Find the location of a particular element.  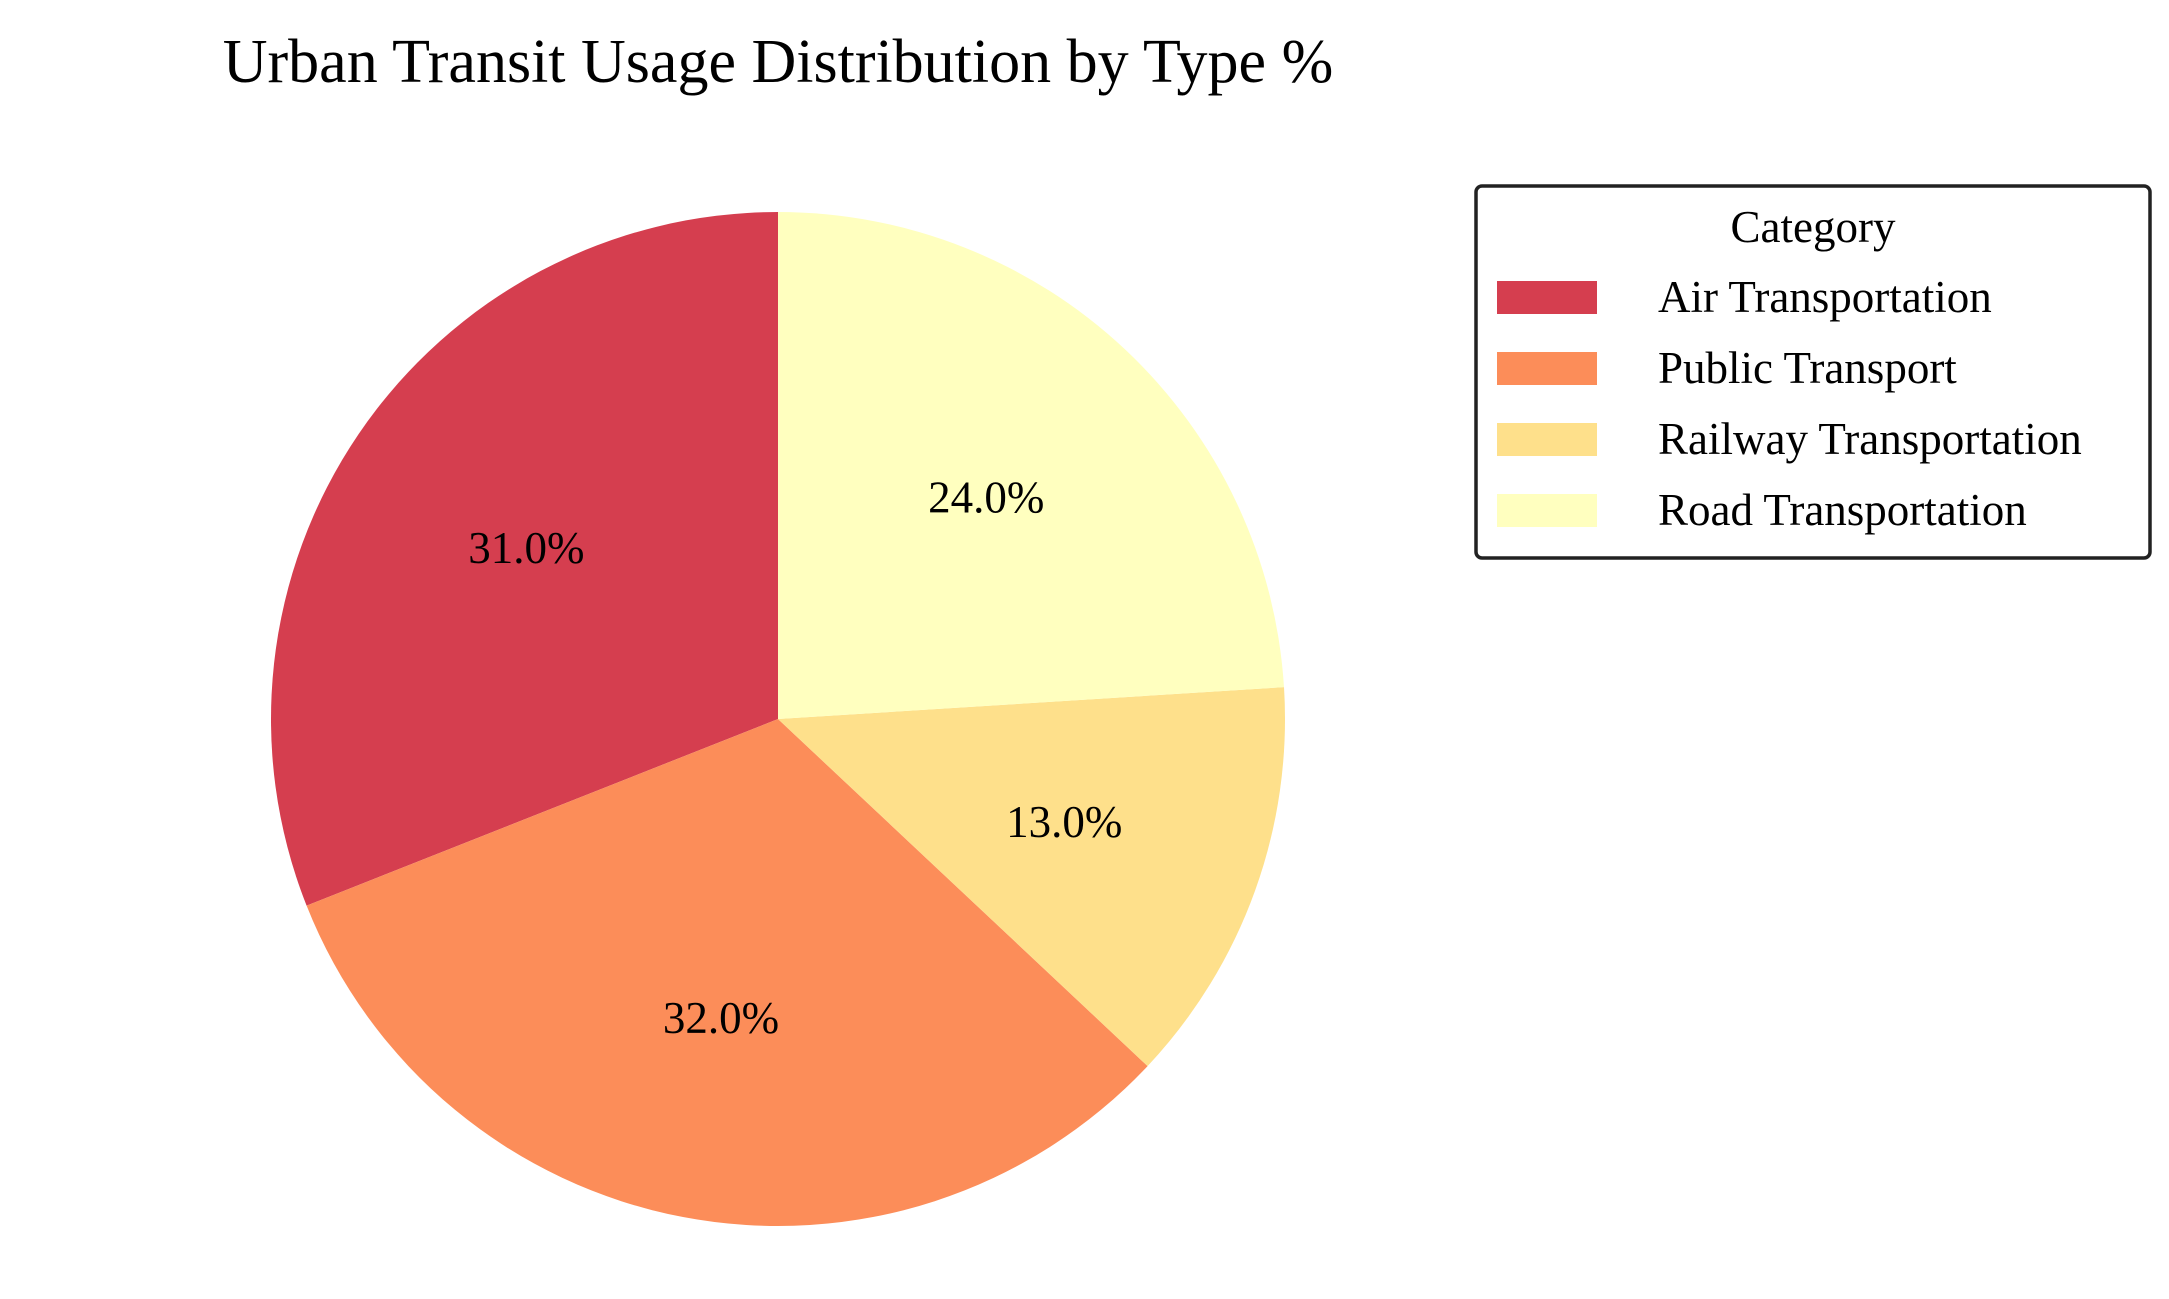

pie-value-labels: 31.0% 32.0% 13.0% 24.0% is located at coordinates (795, 757).